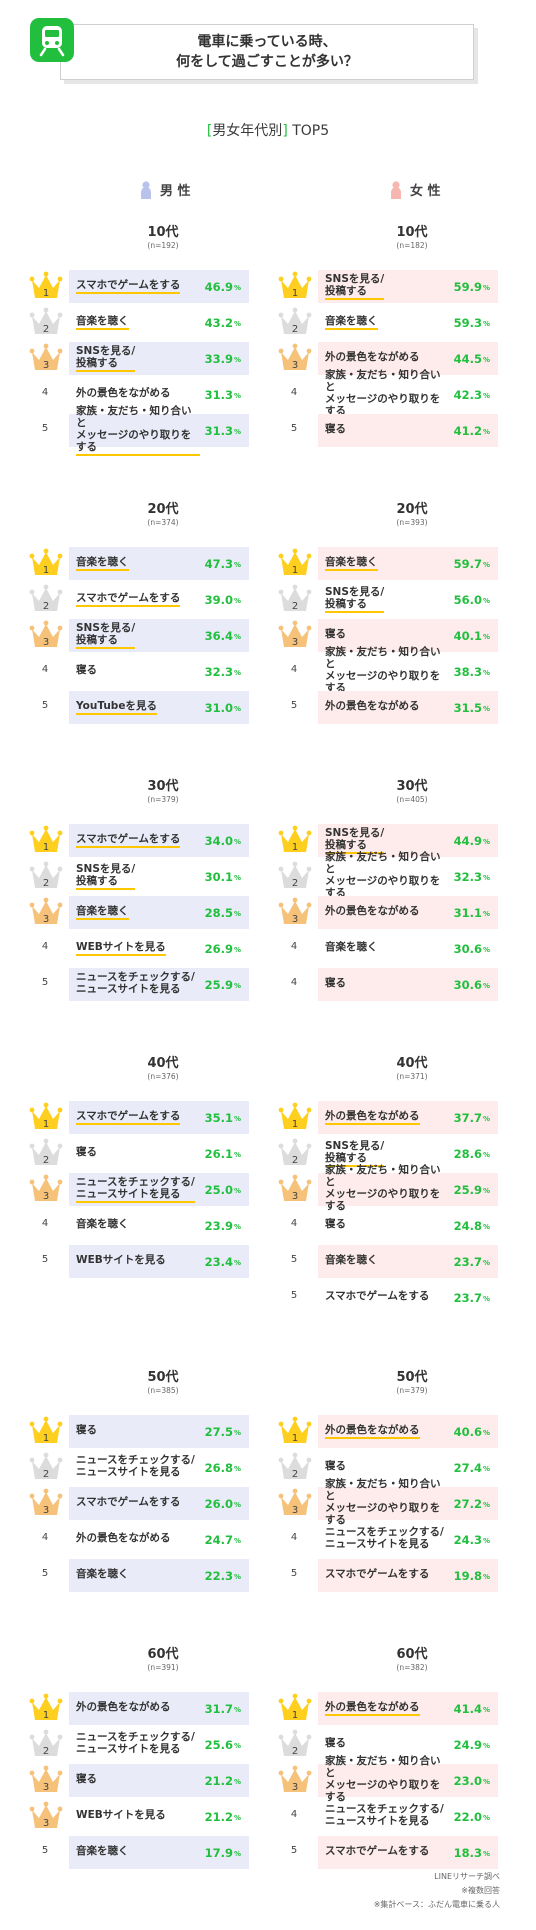 Image resolution: width=536 pixels, height=1930 pixels. Describe the element at coordinates (222, 286) in the screenshot. I see `item-value: 46.9%` at that location.